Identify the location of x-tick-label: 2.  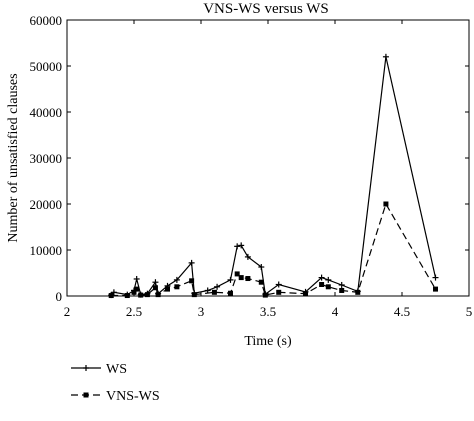
(67, 311).